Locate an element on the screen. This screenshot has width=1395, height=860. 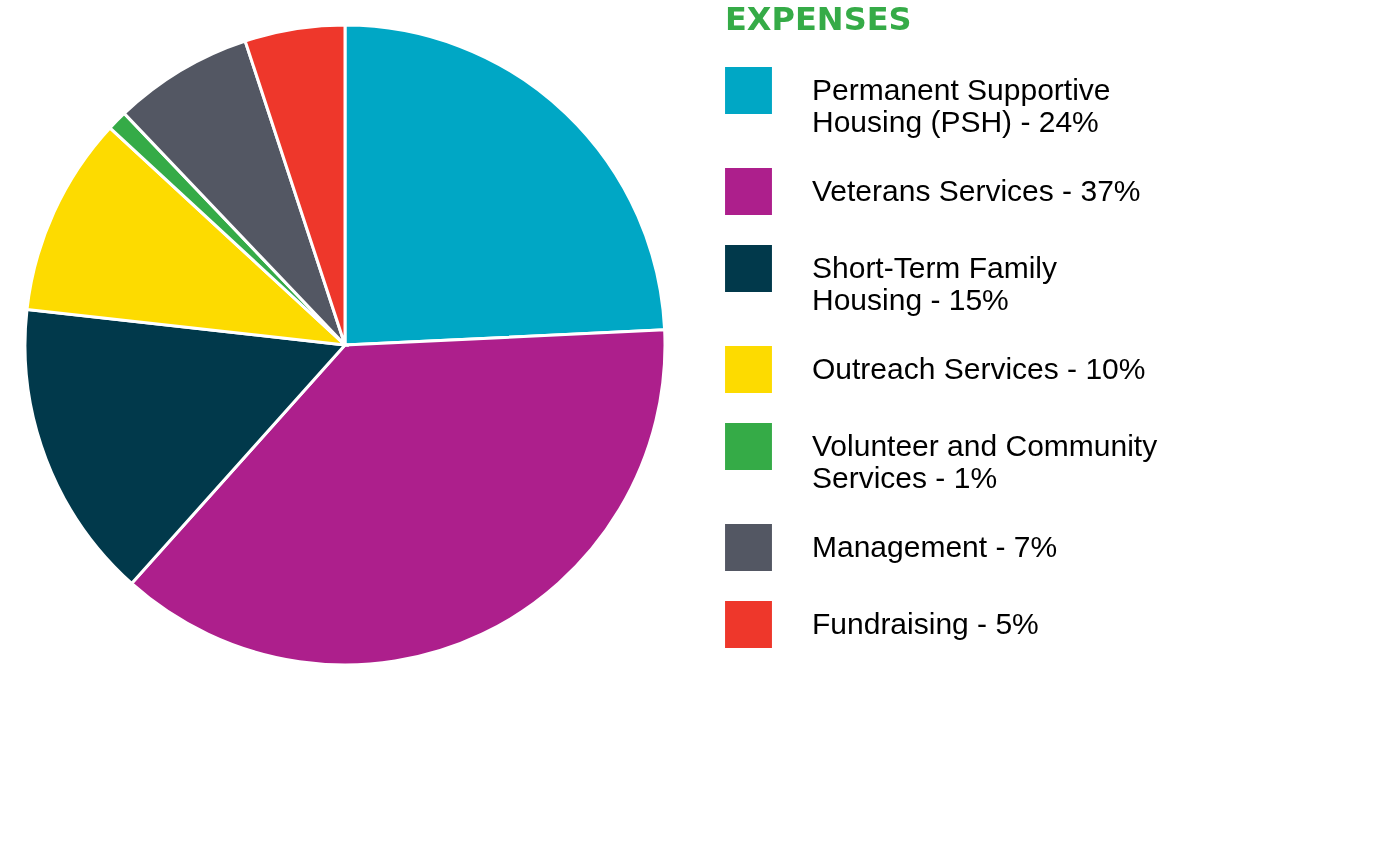
legend-label: Outreach Services - 10% is located at coordinates (979, 368).